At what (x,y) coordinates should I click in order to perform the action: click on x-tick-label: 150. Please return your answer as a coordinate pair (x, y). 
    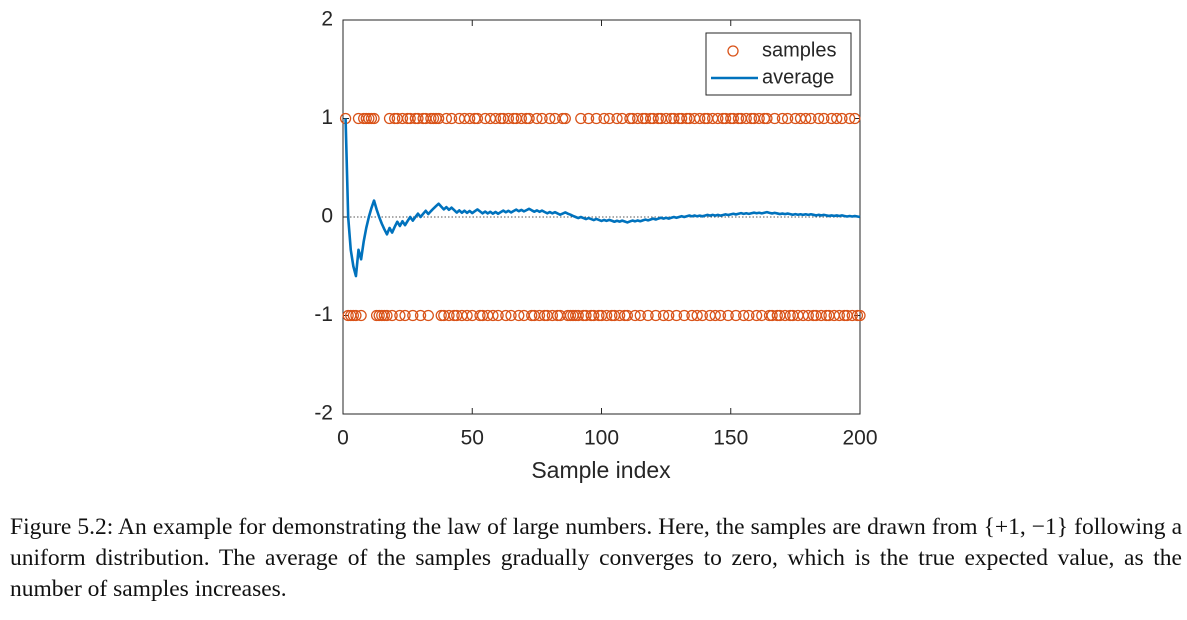
    Looking at the image, I should click on (730, 438).